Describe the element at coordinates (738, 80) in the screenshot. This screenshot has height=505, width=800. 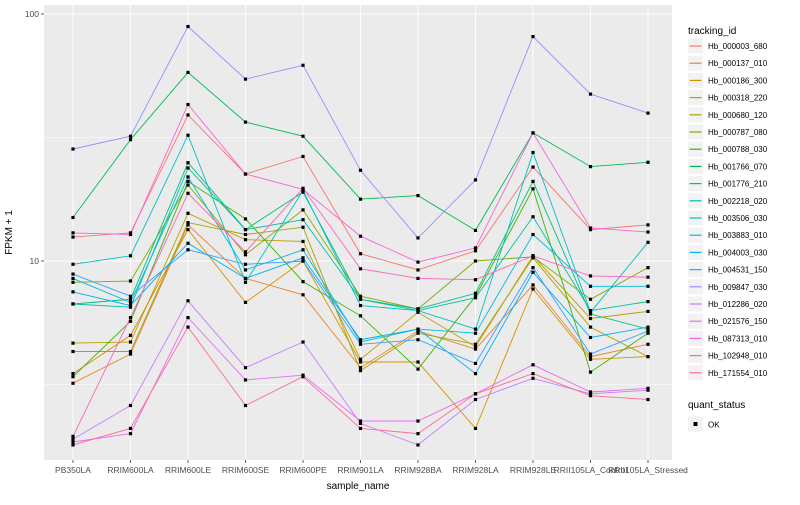
I see `legend-item-label: Hb_000186_300` at that location.